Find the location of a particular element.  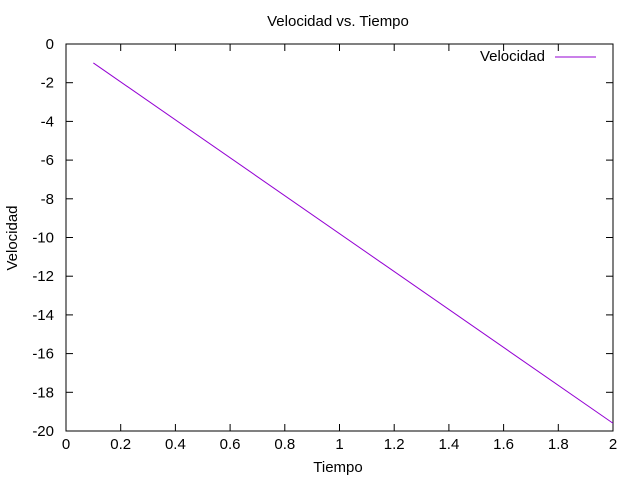

legend-label: Velocidad is located at coordinates (512, 56).